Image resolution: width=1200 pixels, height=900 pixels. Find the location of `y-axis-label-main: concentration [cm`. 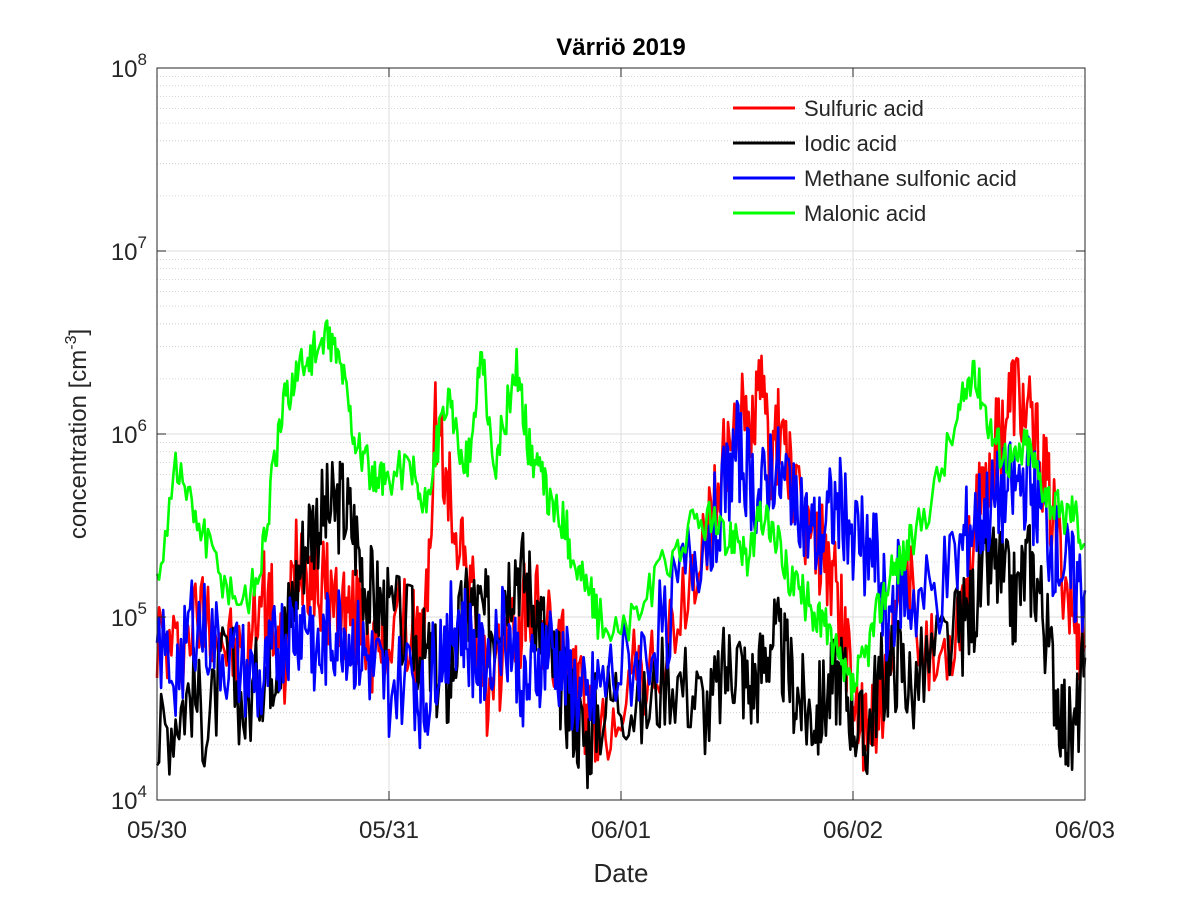

y-axis-label-main: concentration [cm is located at coordinates (78, 444).